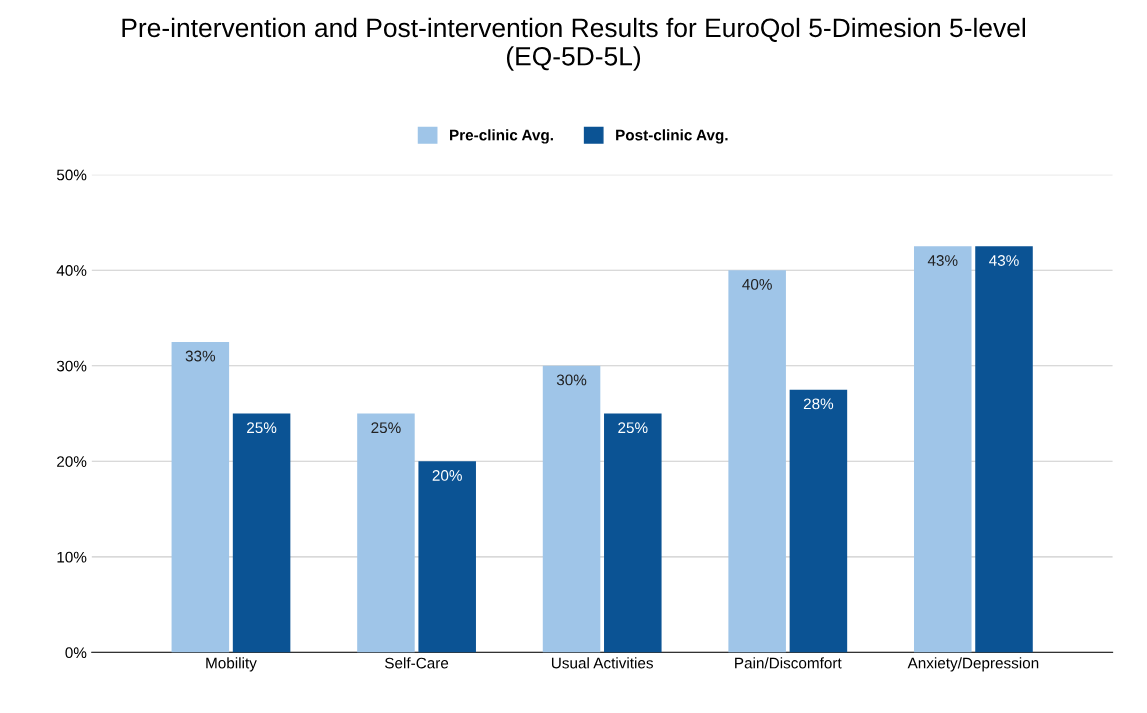 The height and width of the screenshot is (713, 1147). Describe the element at coordinates (501, 136) in the screenshot. I see `legend-label: Pre-clinic Avg.` at that location.